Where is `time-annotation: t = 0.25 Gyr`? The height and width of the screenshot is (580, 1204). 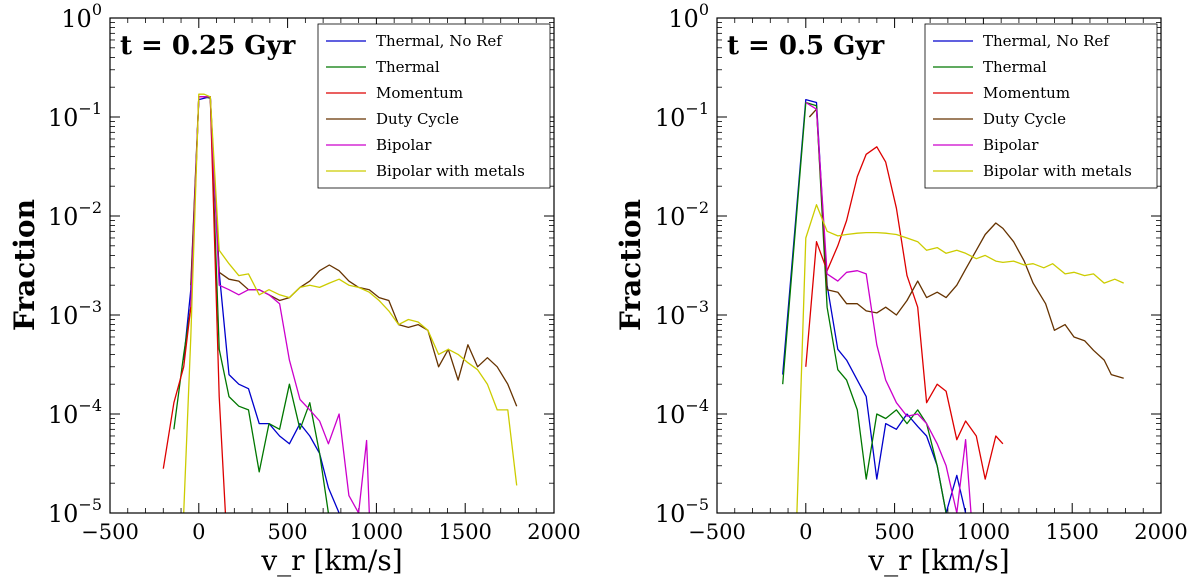
time-annotation: t = 0.25 Gyr is located at coordinates (208, 46).